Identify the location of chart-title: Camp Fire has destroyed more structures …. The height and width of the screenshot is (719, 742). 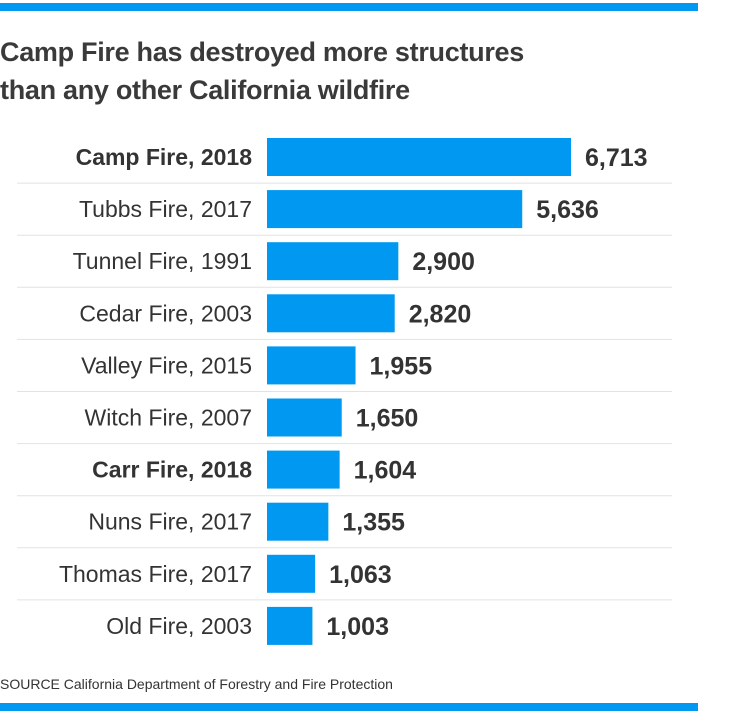
(262, 71).